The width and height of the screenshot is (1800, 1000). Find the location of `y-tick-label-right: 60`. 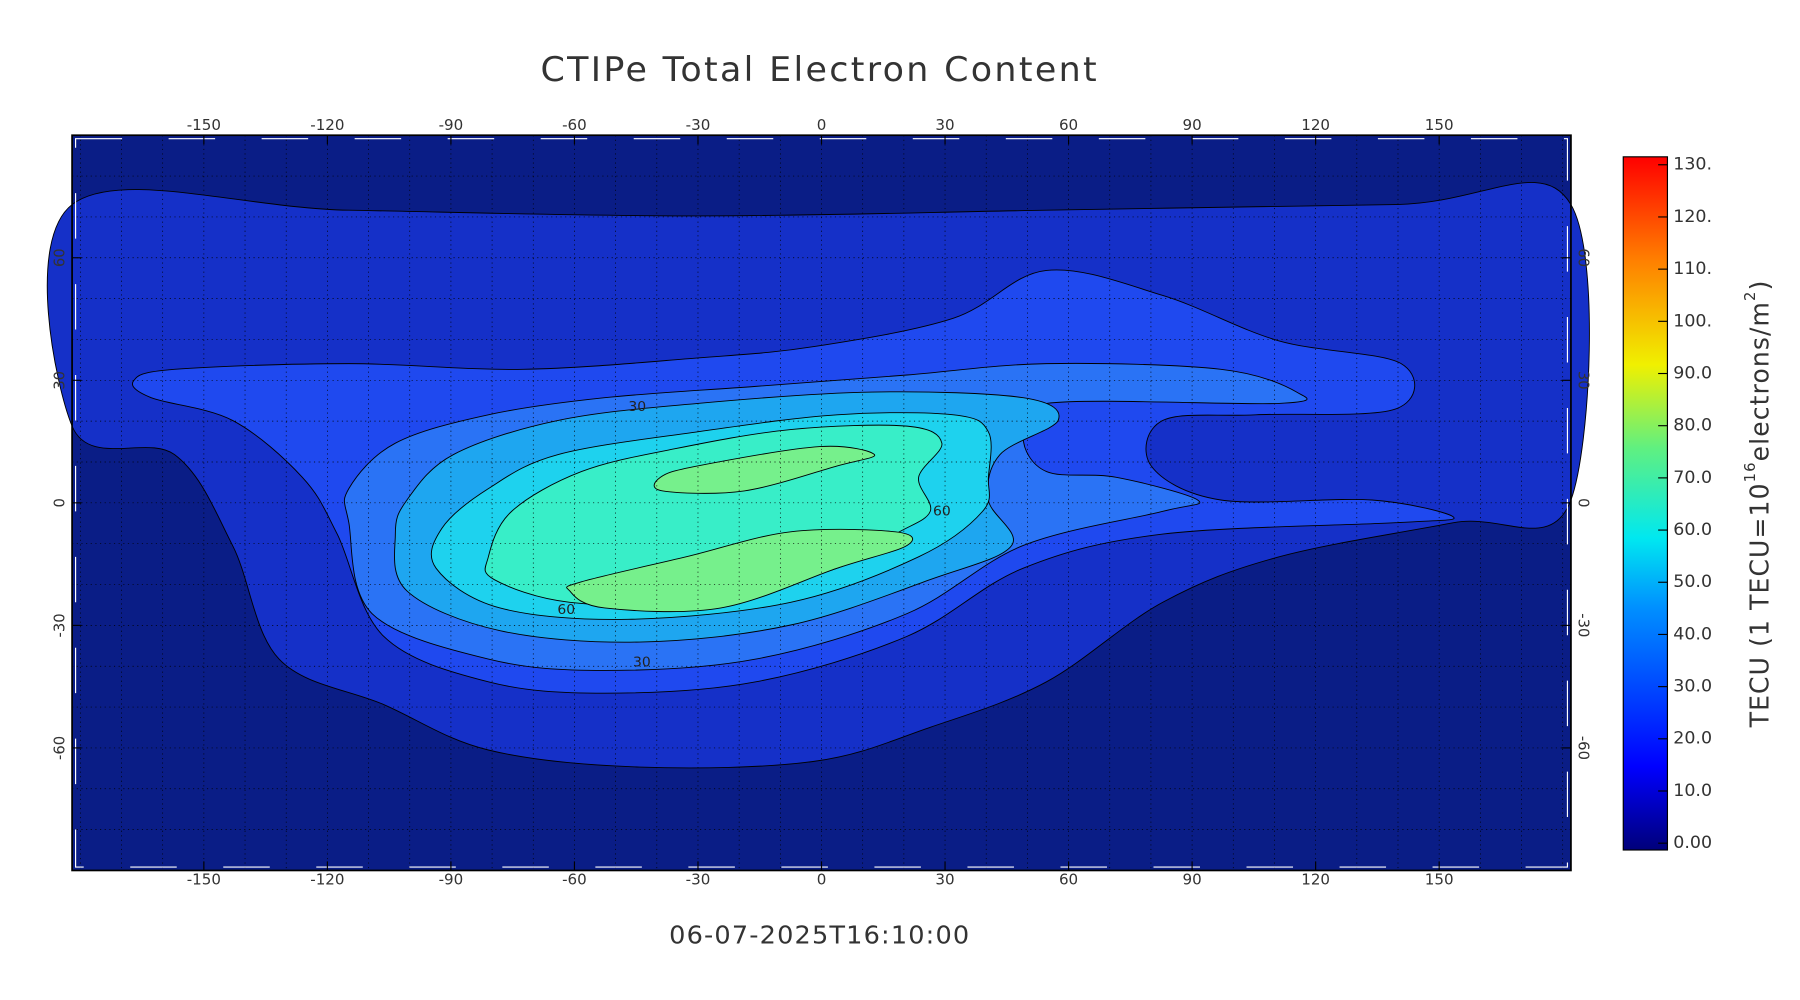

y-tick-label-right: 60 is located at coordinates (1583, 257).